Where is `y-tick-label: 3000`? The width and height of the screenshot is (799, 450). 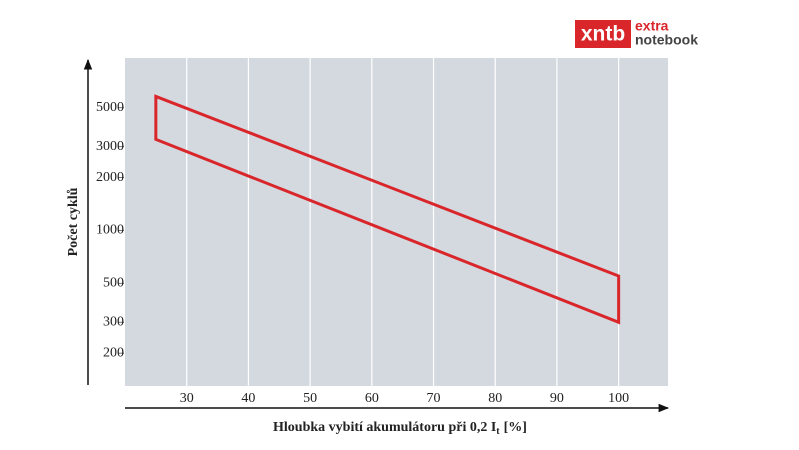
y-tick-label: 3000 is located at coordinates (110, 146).